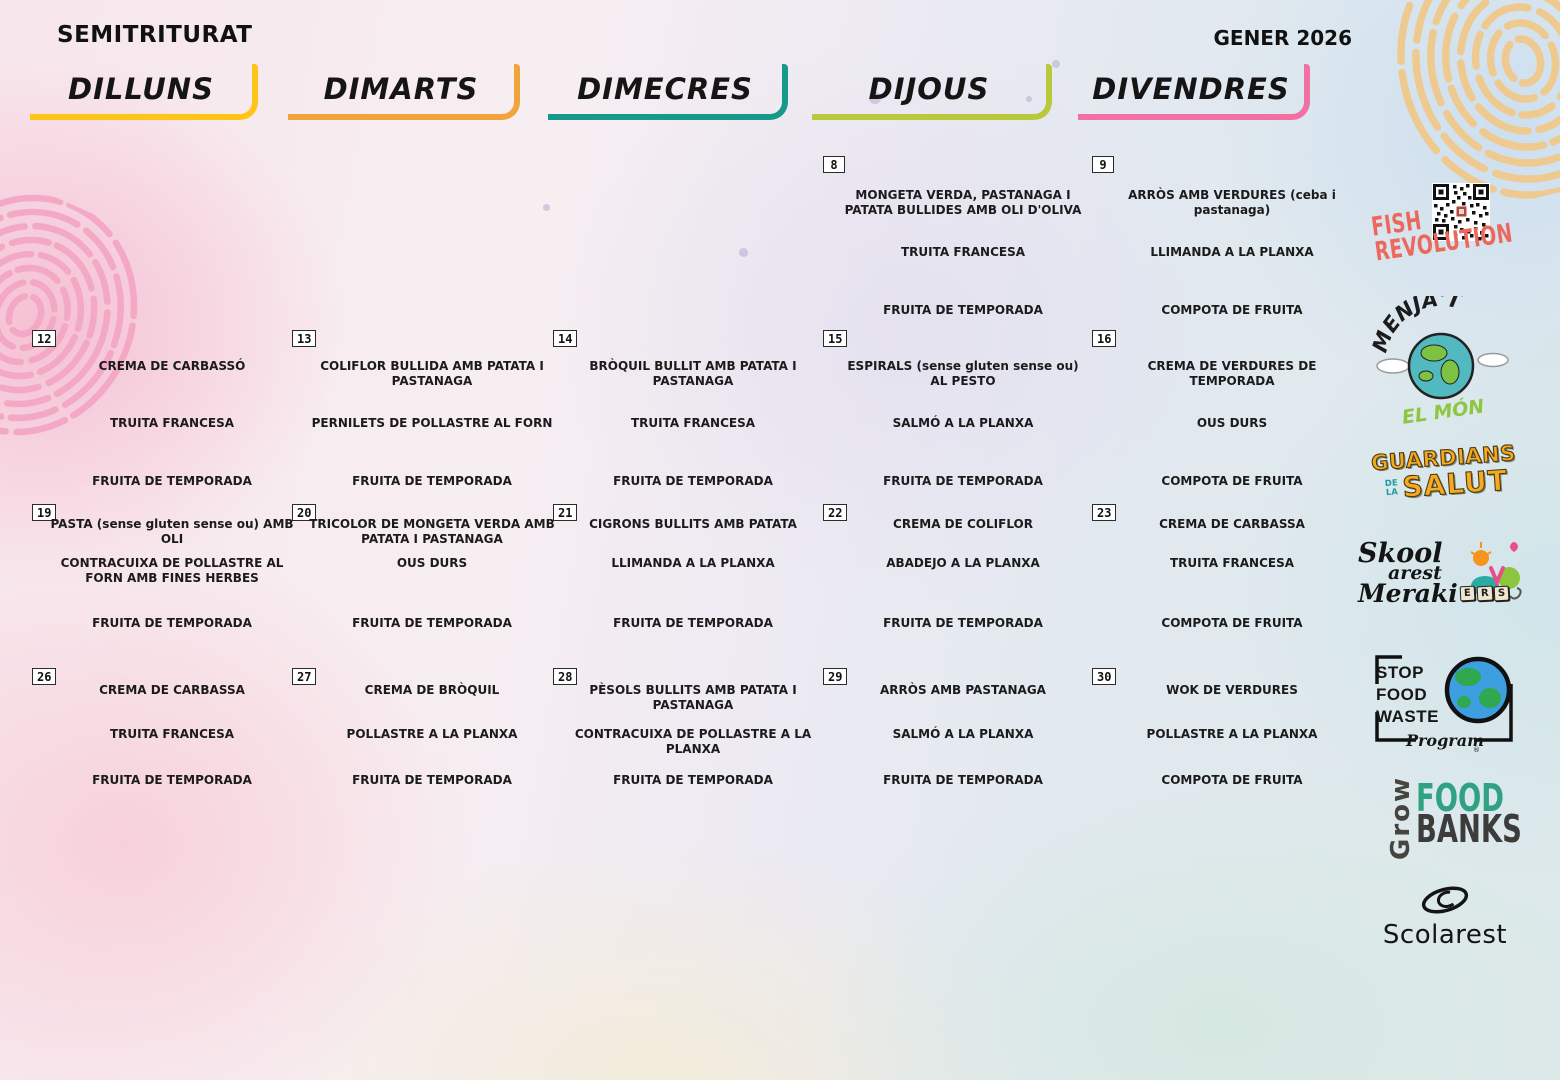 The width and height of the screenshot is (1560, 1080). I want to click on weekday-label: DIVENDRES, so click(1191, 89).